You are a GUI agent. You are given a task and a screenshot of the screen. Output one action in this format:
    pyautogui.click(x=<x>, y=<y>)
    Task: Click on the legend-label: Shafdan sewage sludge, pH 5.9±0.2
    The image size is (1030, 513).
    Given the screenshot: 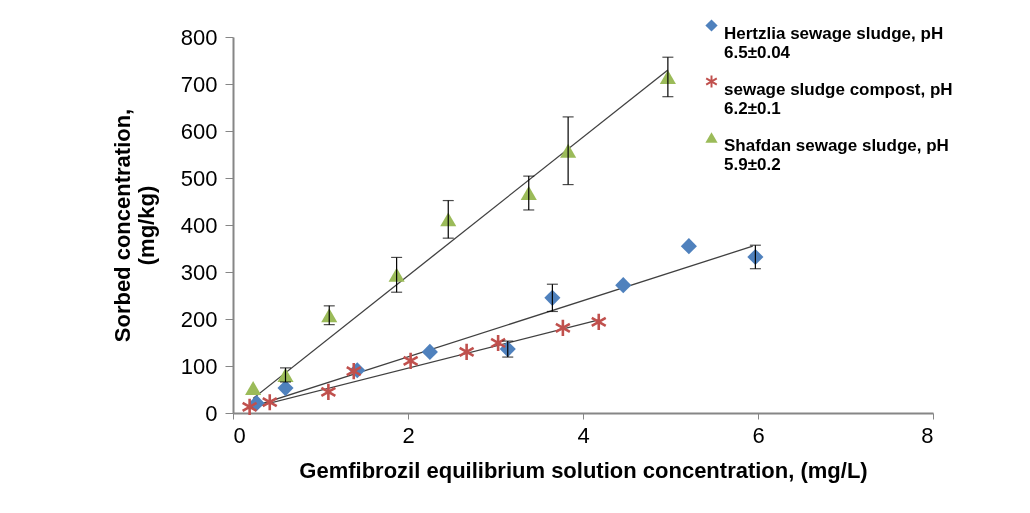 What is the action you would take?
    pyautogui.click(x=836, y=154)
    